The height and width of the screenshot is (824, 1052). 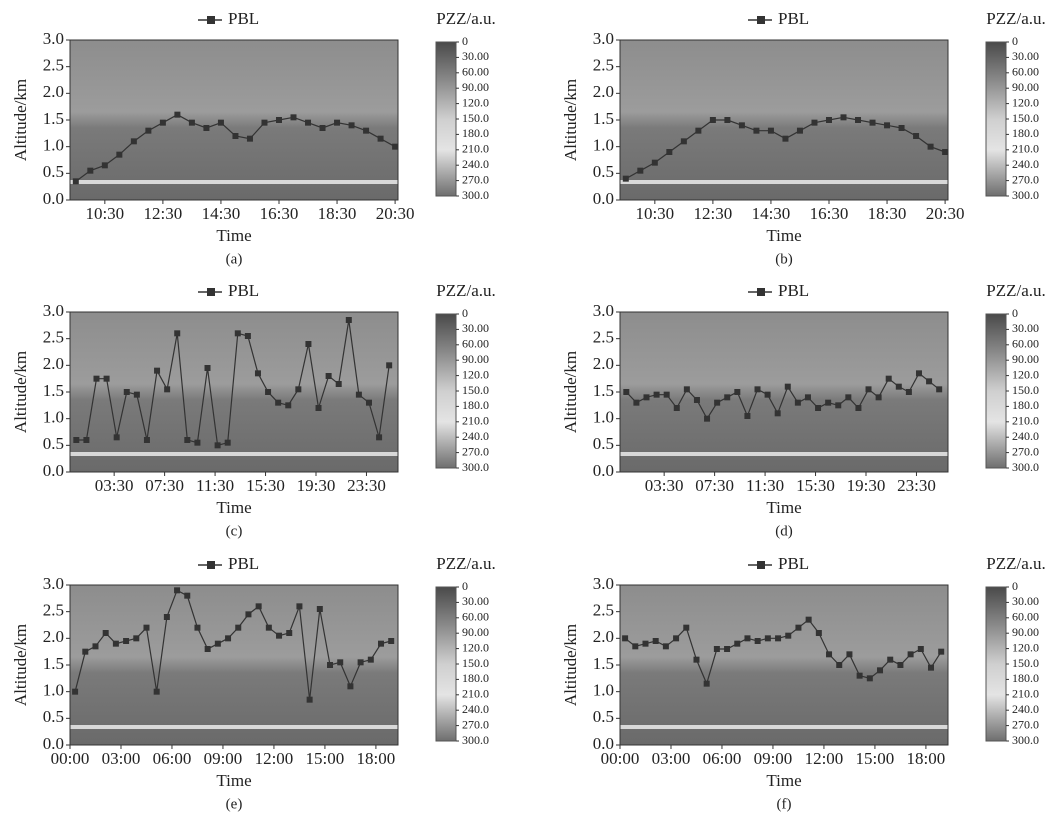 What do you see at coordinates (945, 213) in the screenshot?
I see `x-tick-label: 20:30` at bounding box center [945, 213].